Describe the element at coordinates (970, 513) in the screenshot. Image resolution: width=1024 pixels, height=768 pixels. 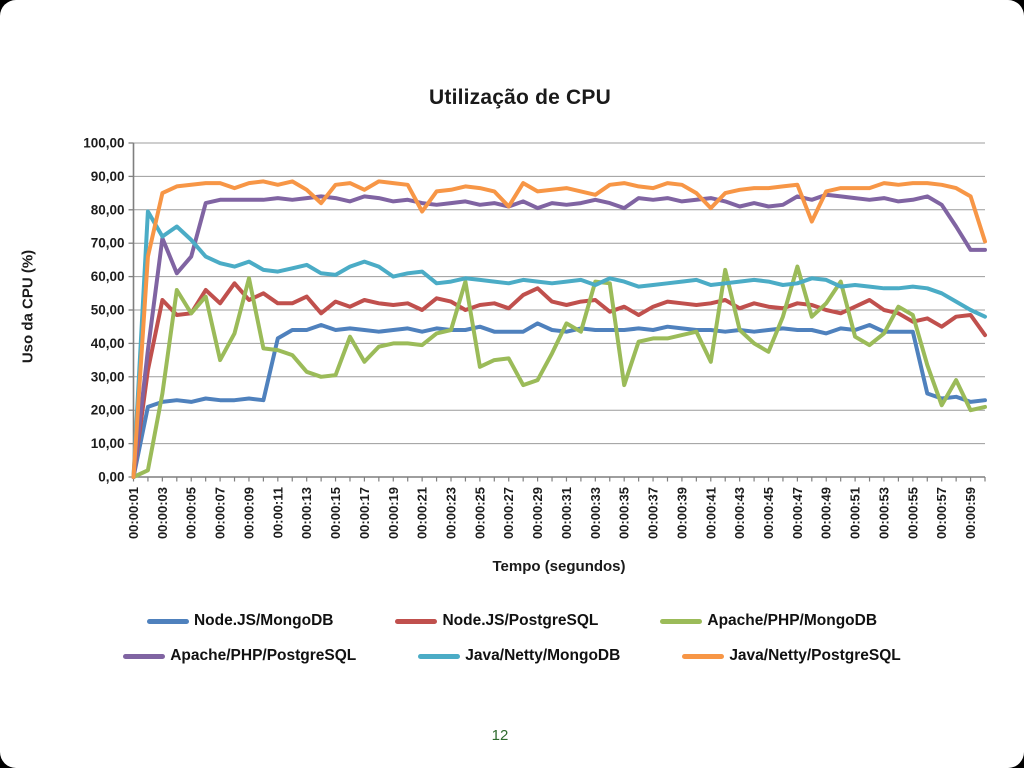
I see `x-tick-label: 00:00:59` at that location.